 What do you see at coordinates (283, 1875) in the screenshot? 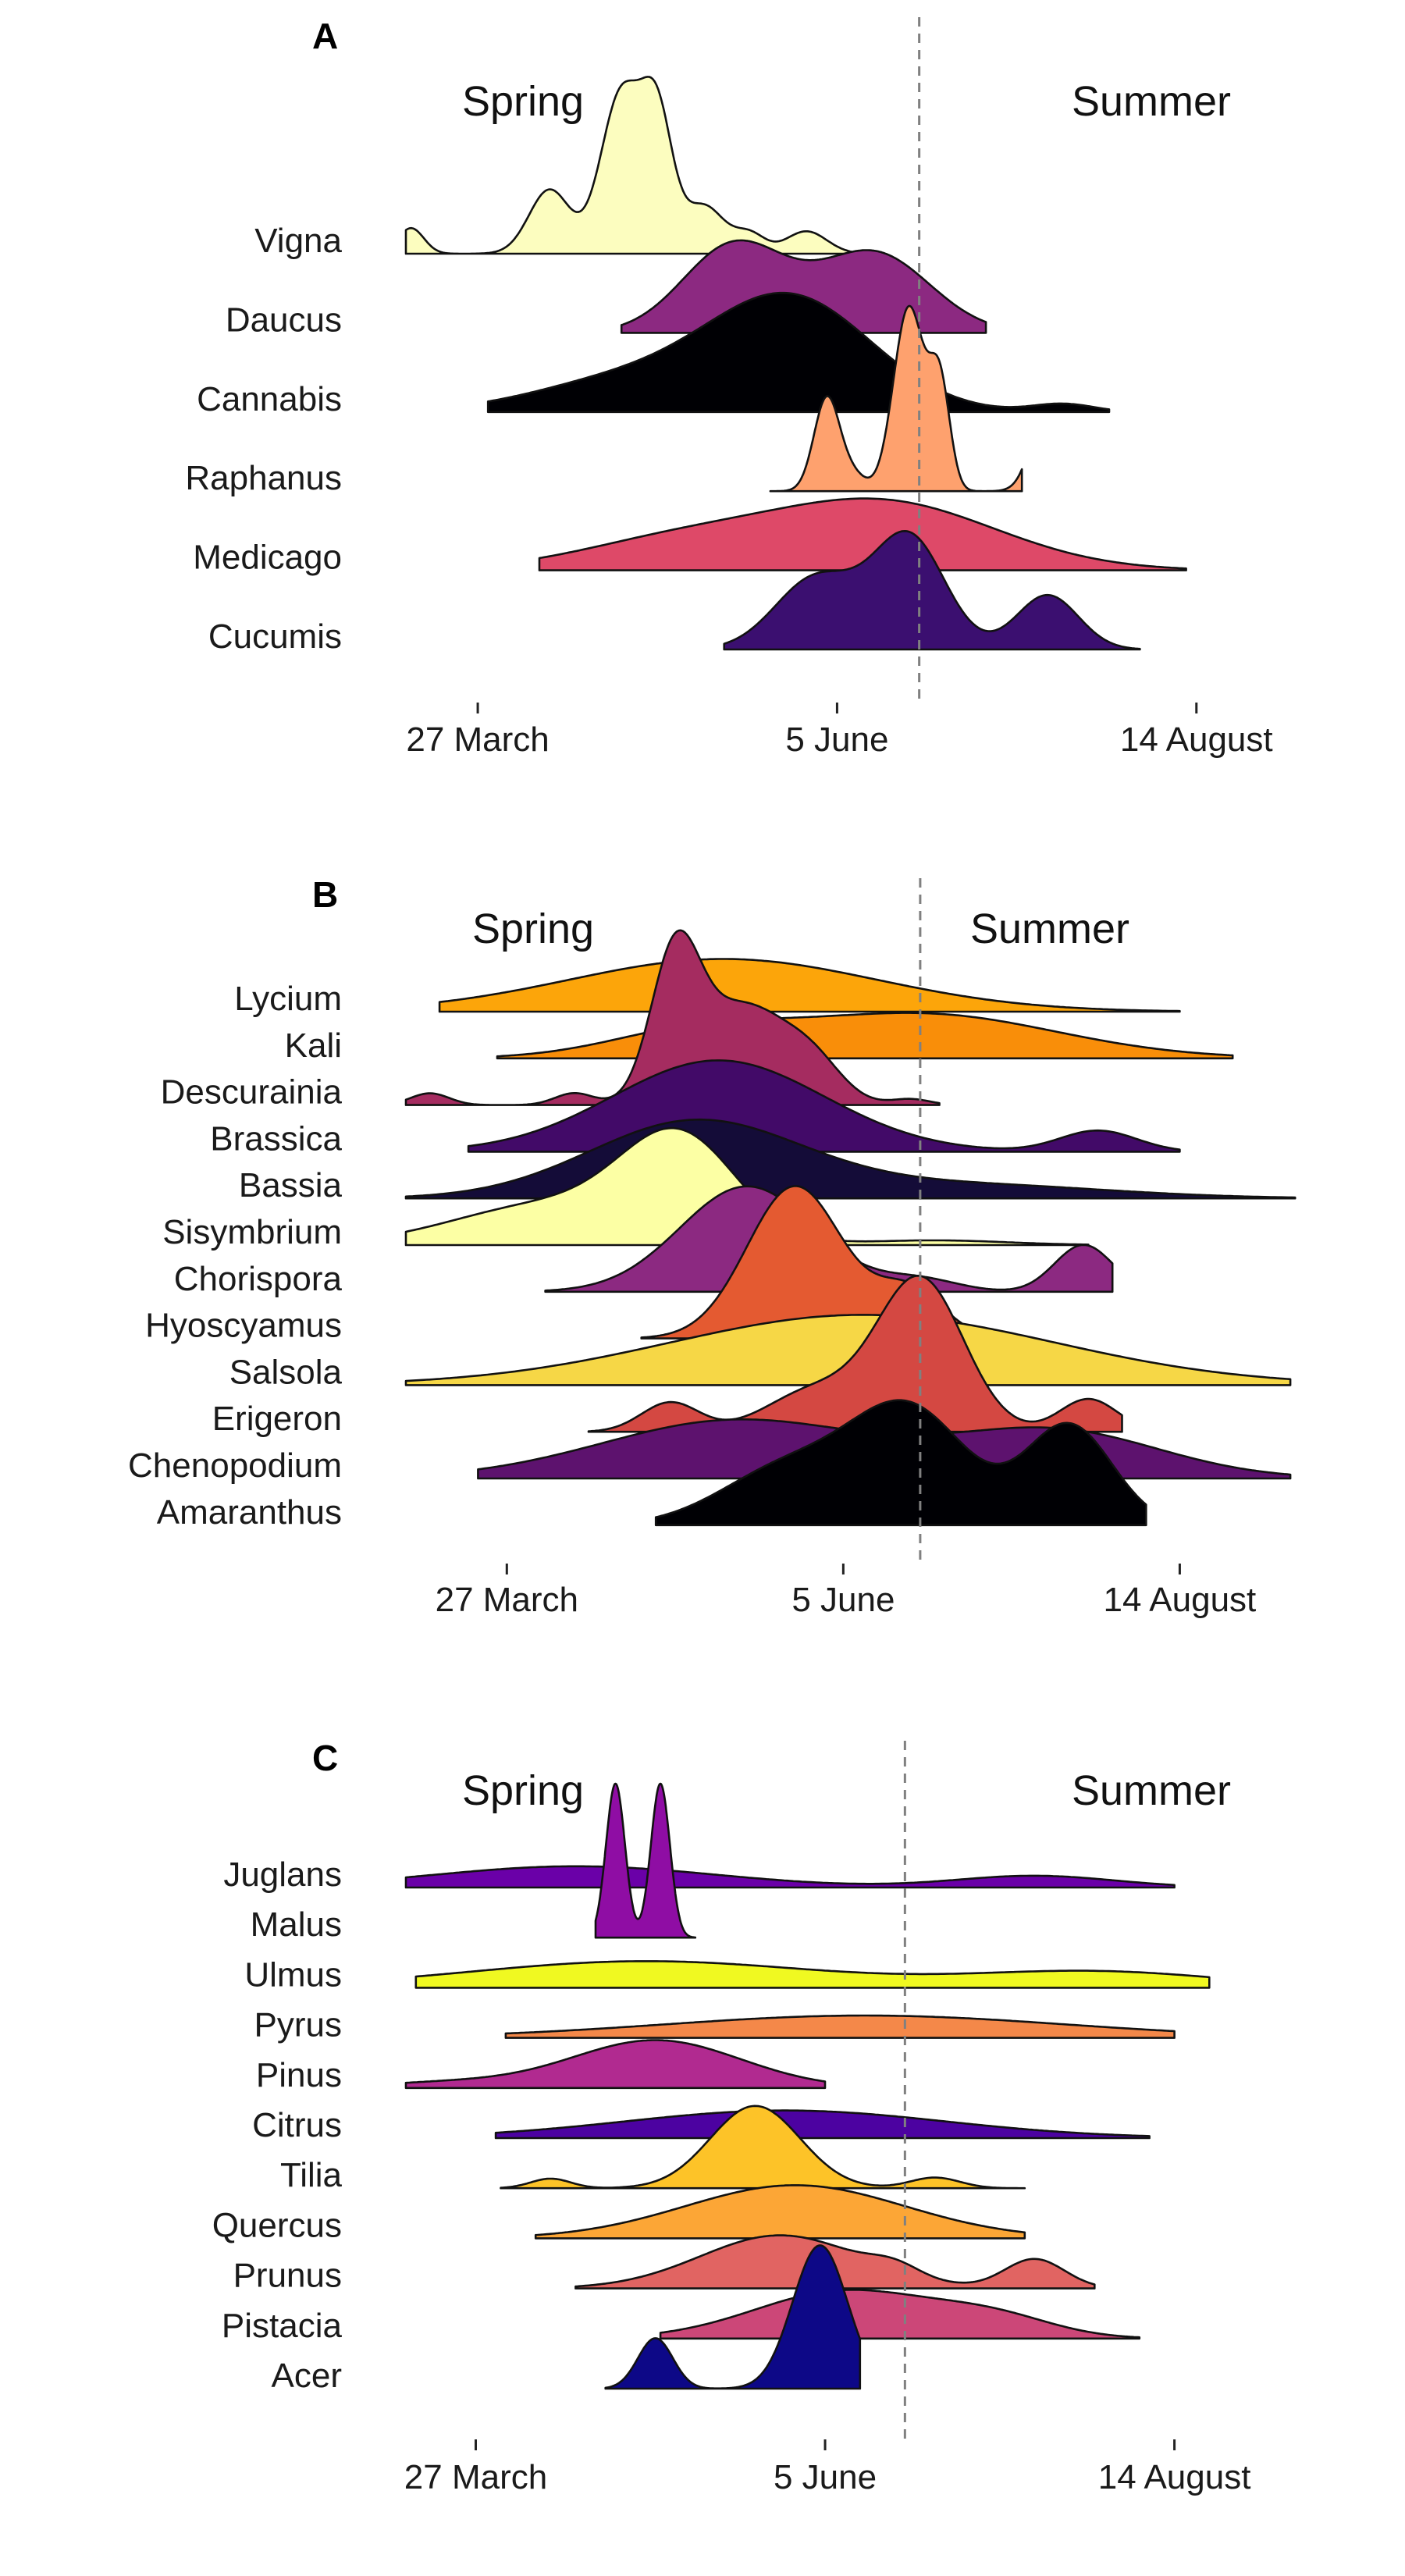
I see `row-label-juglans: Juglans` at bounding box center [283, 1875].